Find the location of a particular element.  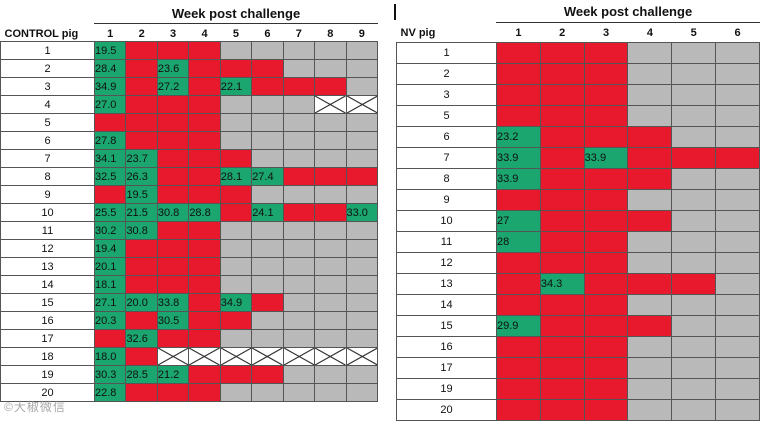

control-pig-id: 2 is located at coordinates (47, 68).